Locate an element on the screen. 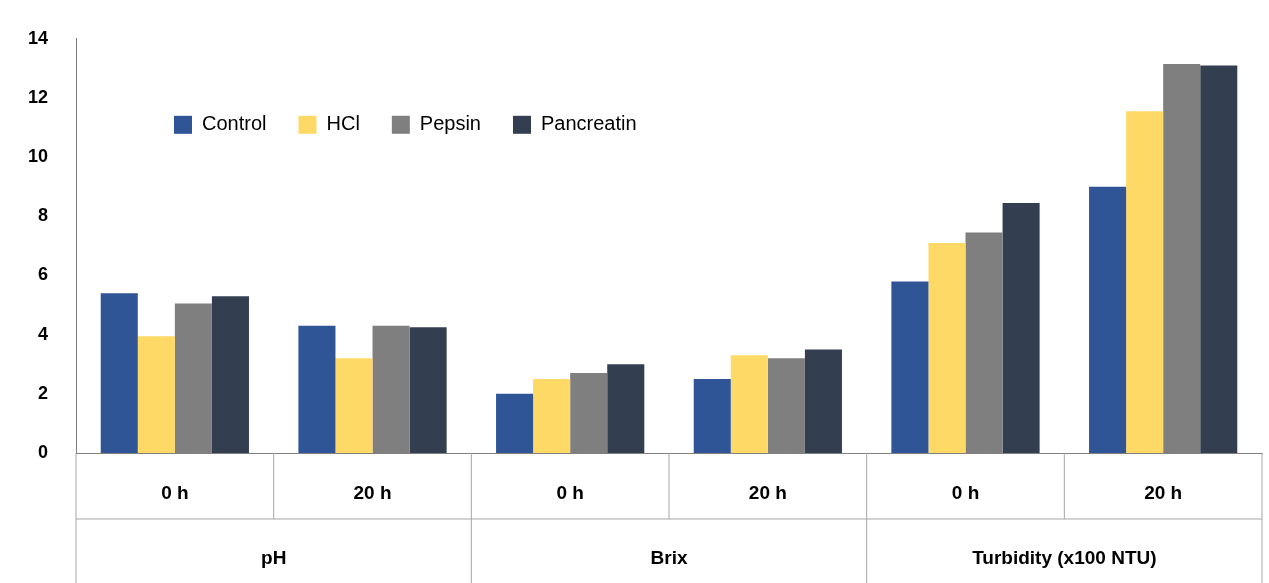 This screenshot has height=583, width=1269. legend-label: Pancreatin is located at coordinates (588, 123).